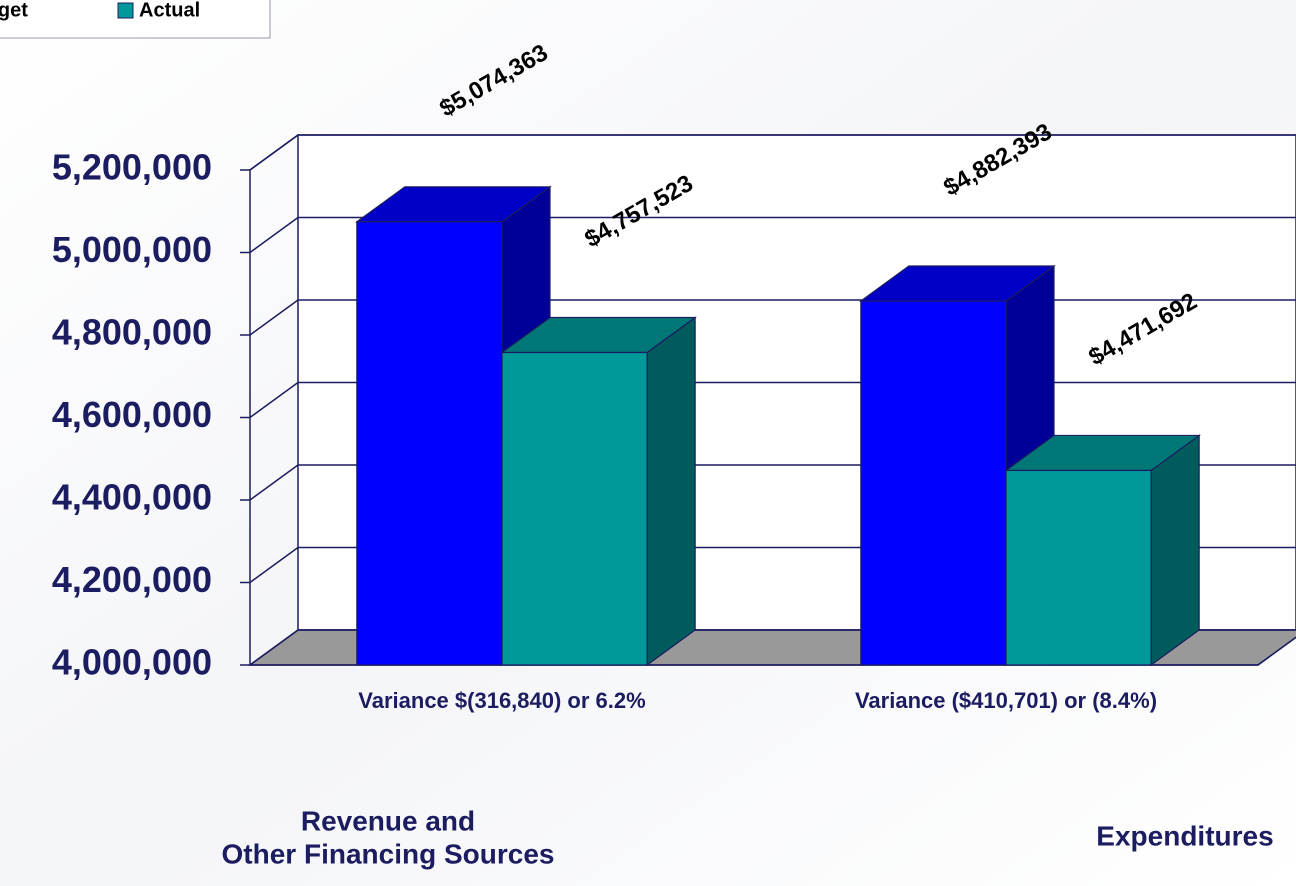  What do you see at coordinates (501, 700) in the screenshot?
I see `x-tick-label: Variance $(316,840) or 6.2%` at bounding box center [501, 700].